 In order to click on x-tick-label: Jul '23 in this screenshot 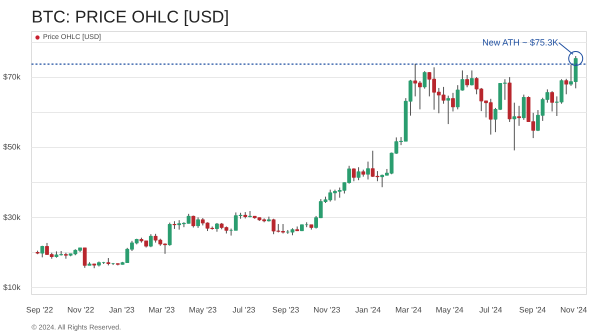, I will do `click(244, 310)`.